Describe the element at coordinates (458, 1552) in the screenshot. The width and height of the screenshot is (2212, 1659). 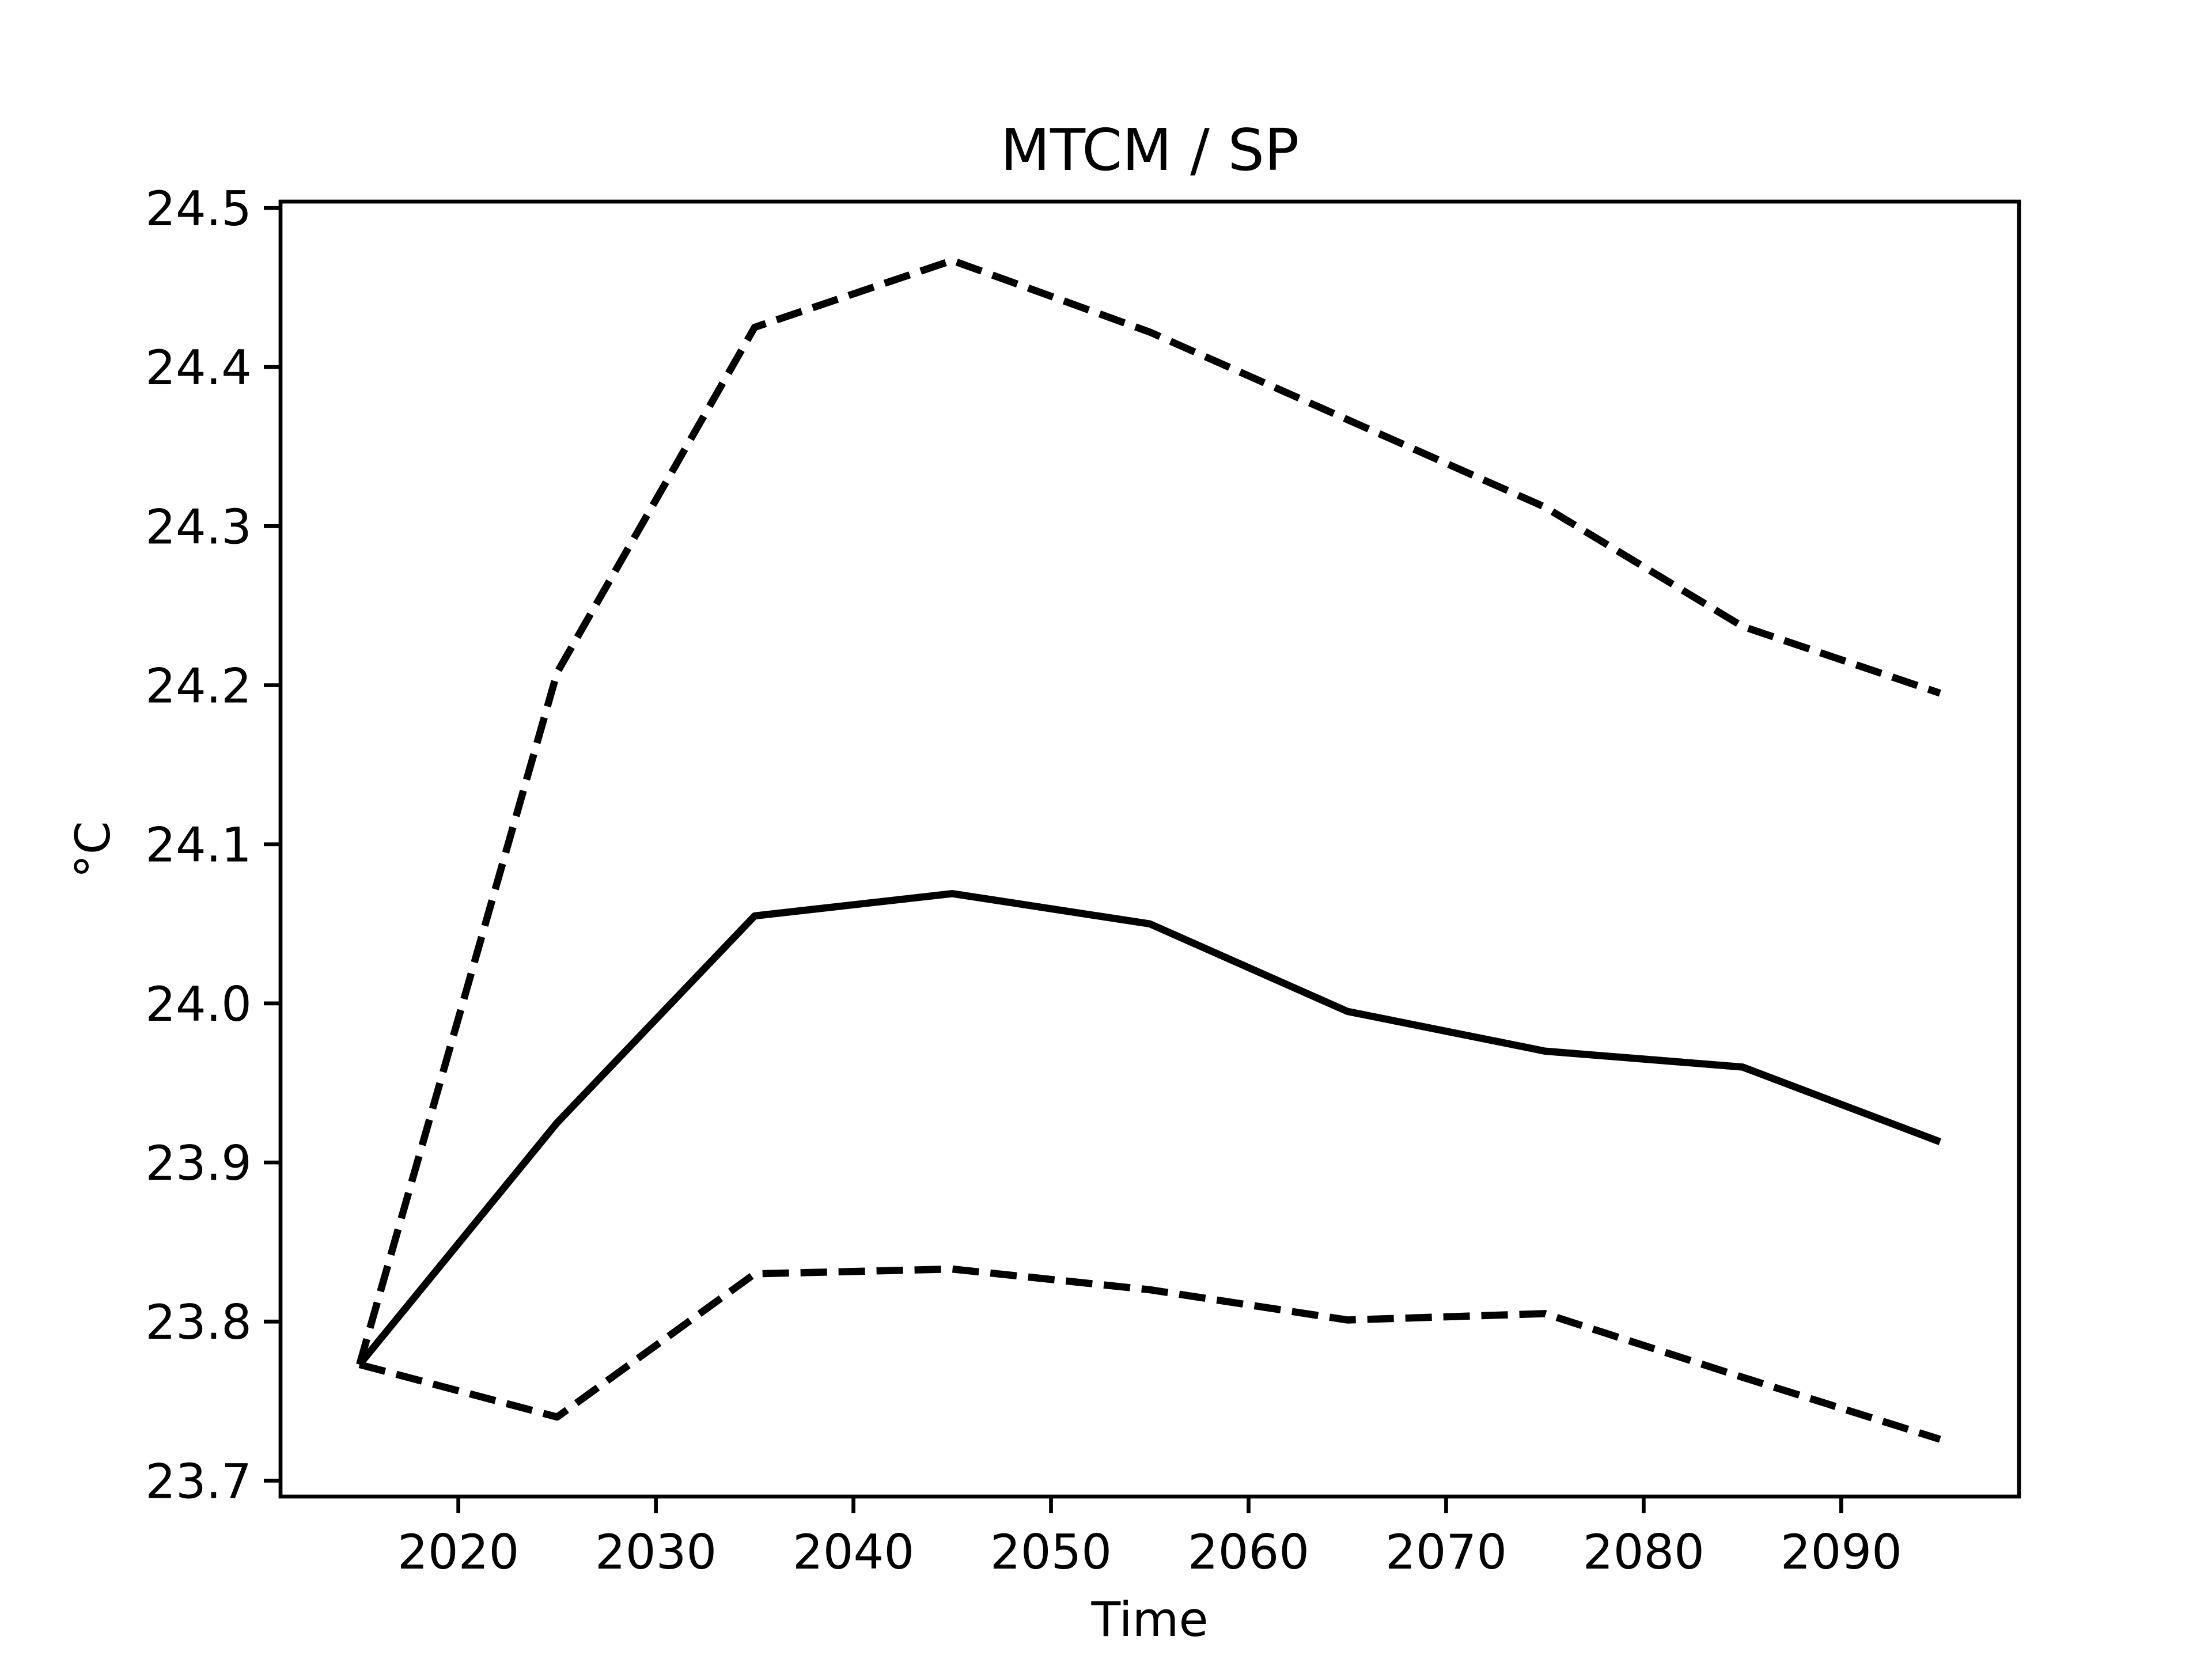
I see `x-tick-label: 2020` at that location.